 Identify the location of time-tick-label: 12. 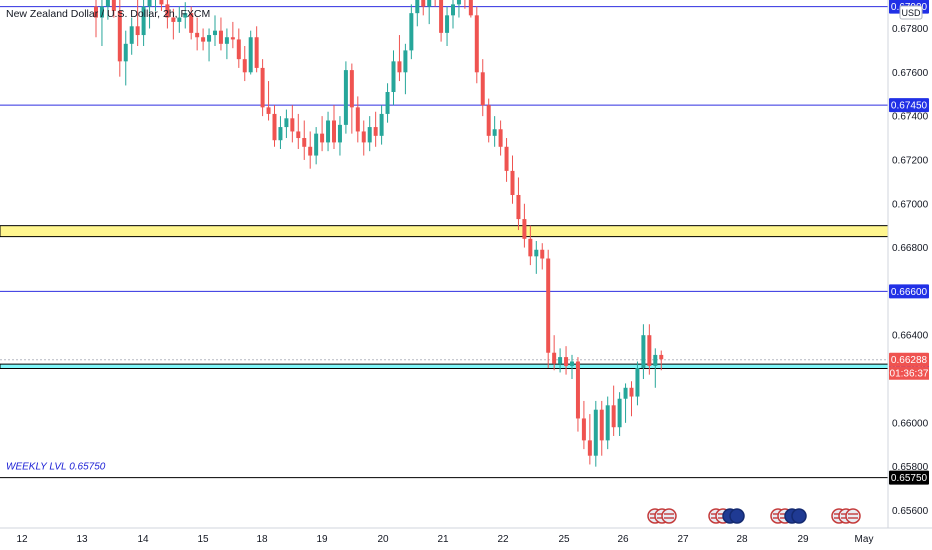
(22, 539).